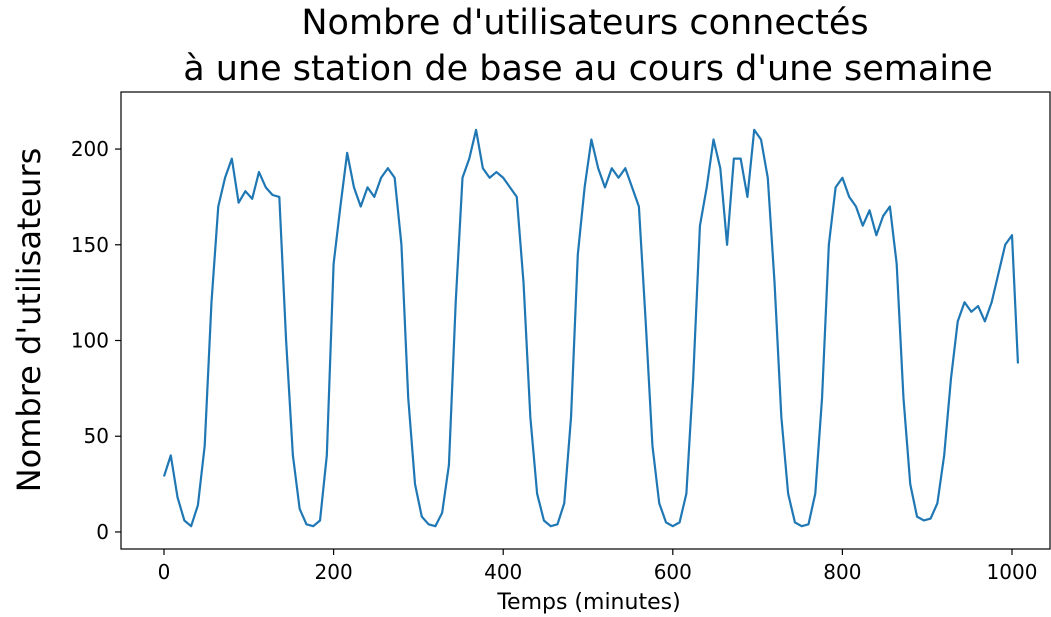 Image resolution: width=1051 pixels, height=617 pixels. What do you see at coordinates (90, 245) in the screenshot?
I see `y-tick-label: 150` at bounding box center [90, 245].